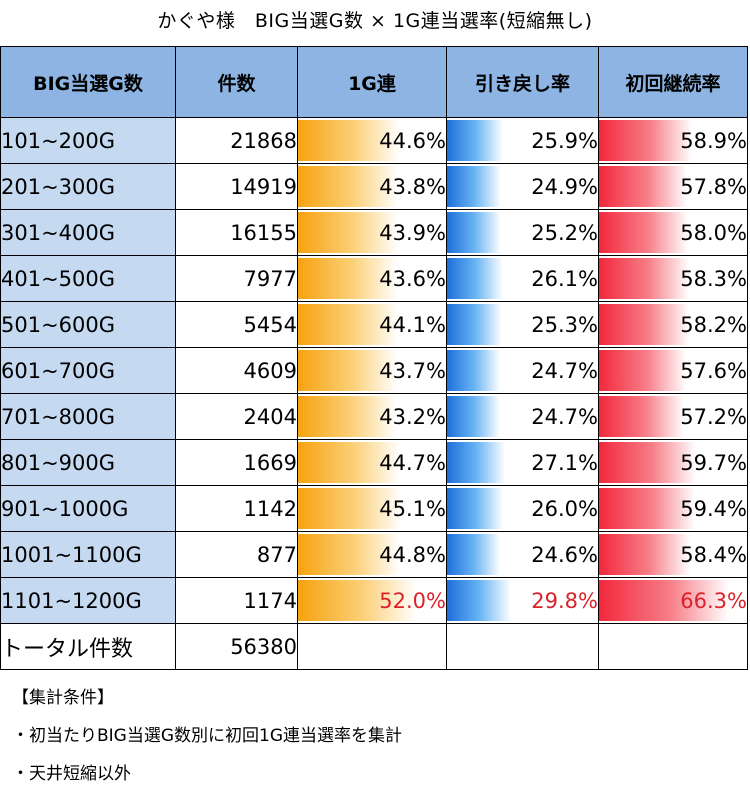 This screenshot has width=750, height=790. I want to click on range-cell: 501~600G, so click(88, 324).